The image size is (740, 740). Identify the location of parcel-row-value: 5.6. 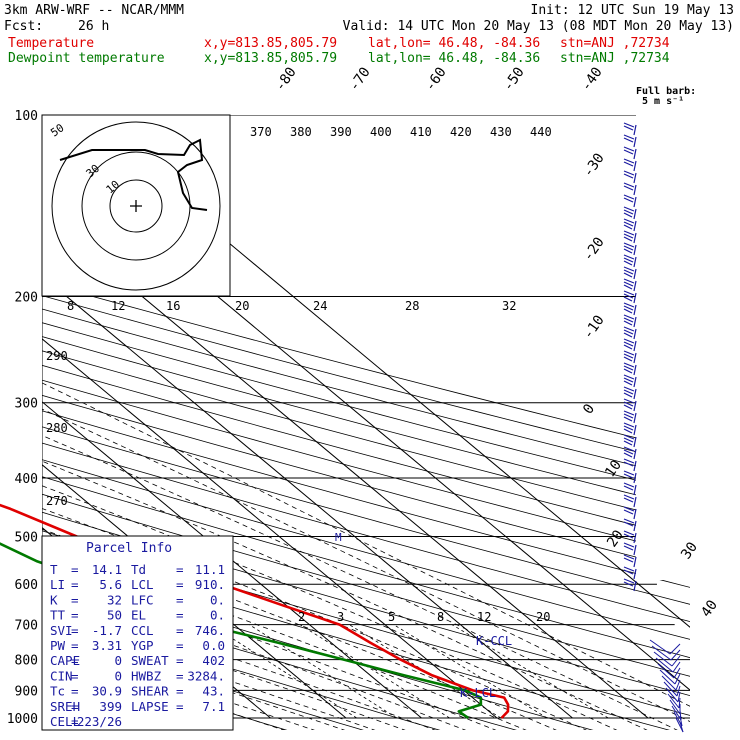
(110, 584).